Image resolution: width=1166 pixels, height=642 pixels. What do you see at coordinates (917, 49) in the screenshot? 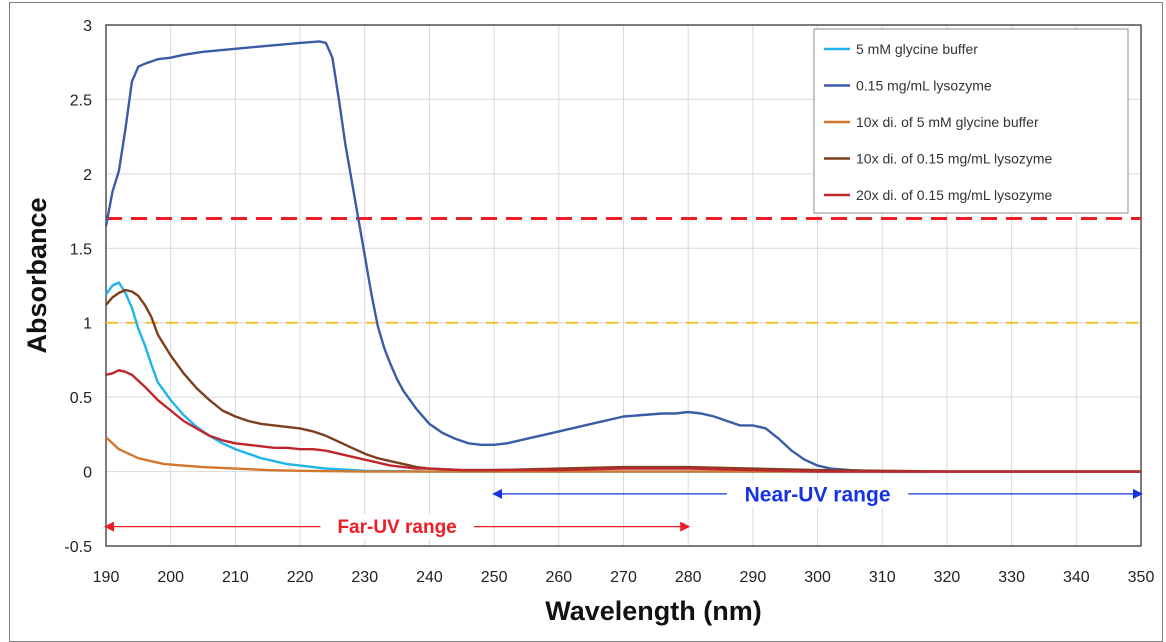
I see `legend-label: 5 mM glycine buffer` at bounding box center [917, 49].